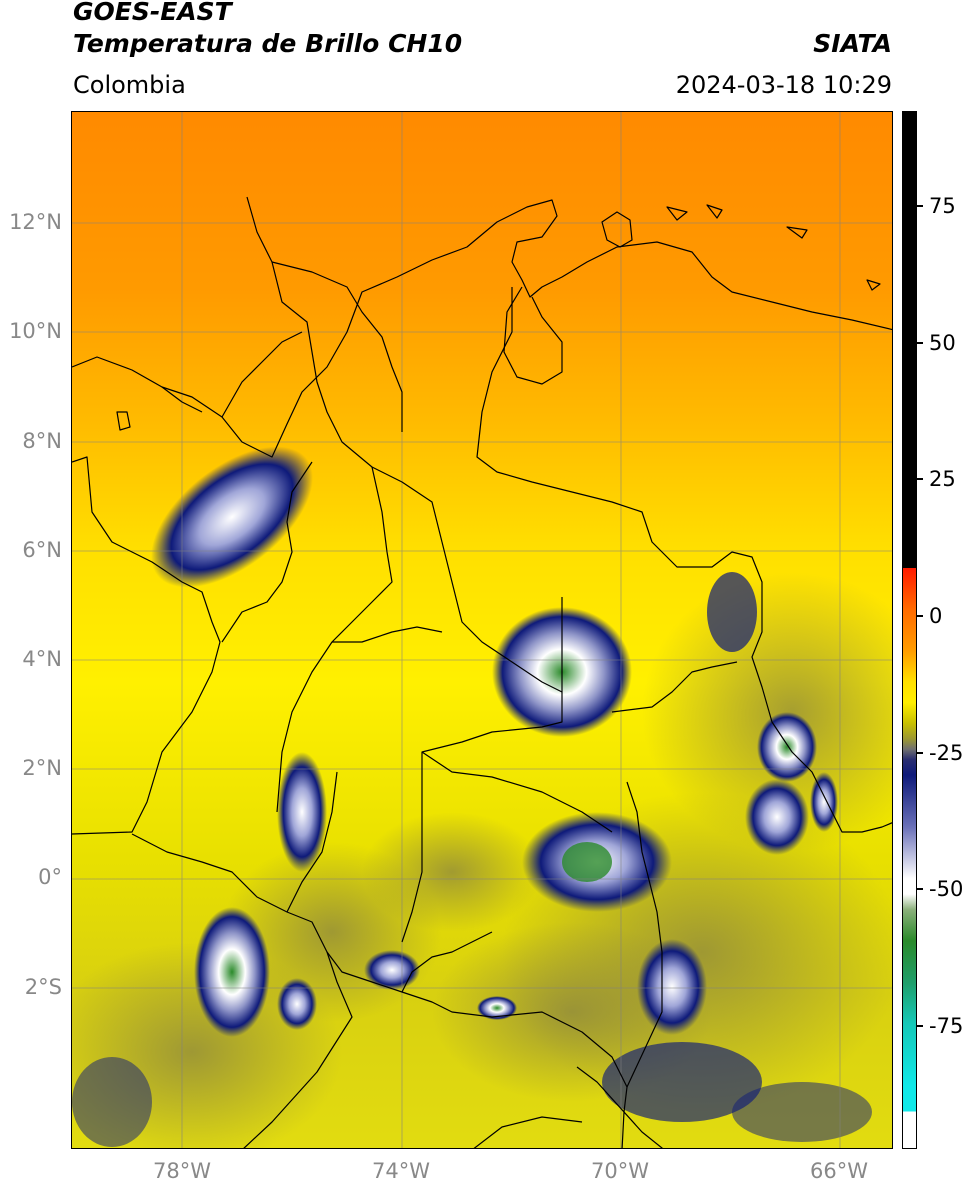  Describe the element at coordinates (42, 659) in the screenshot. I see `lat-label-4n: 4°N` at that location.